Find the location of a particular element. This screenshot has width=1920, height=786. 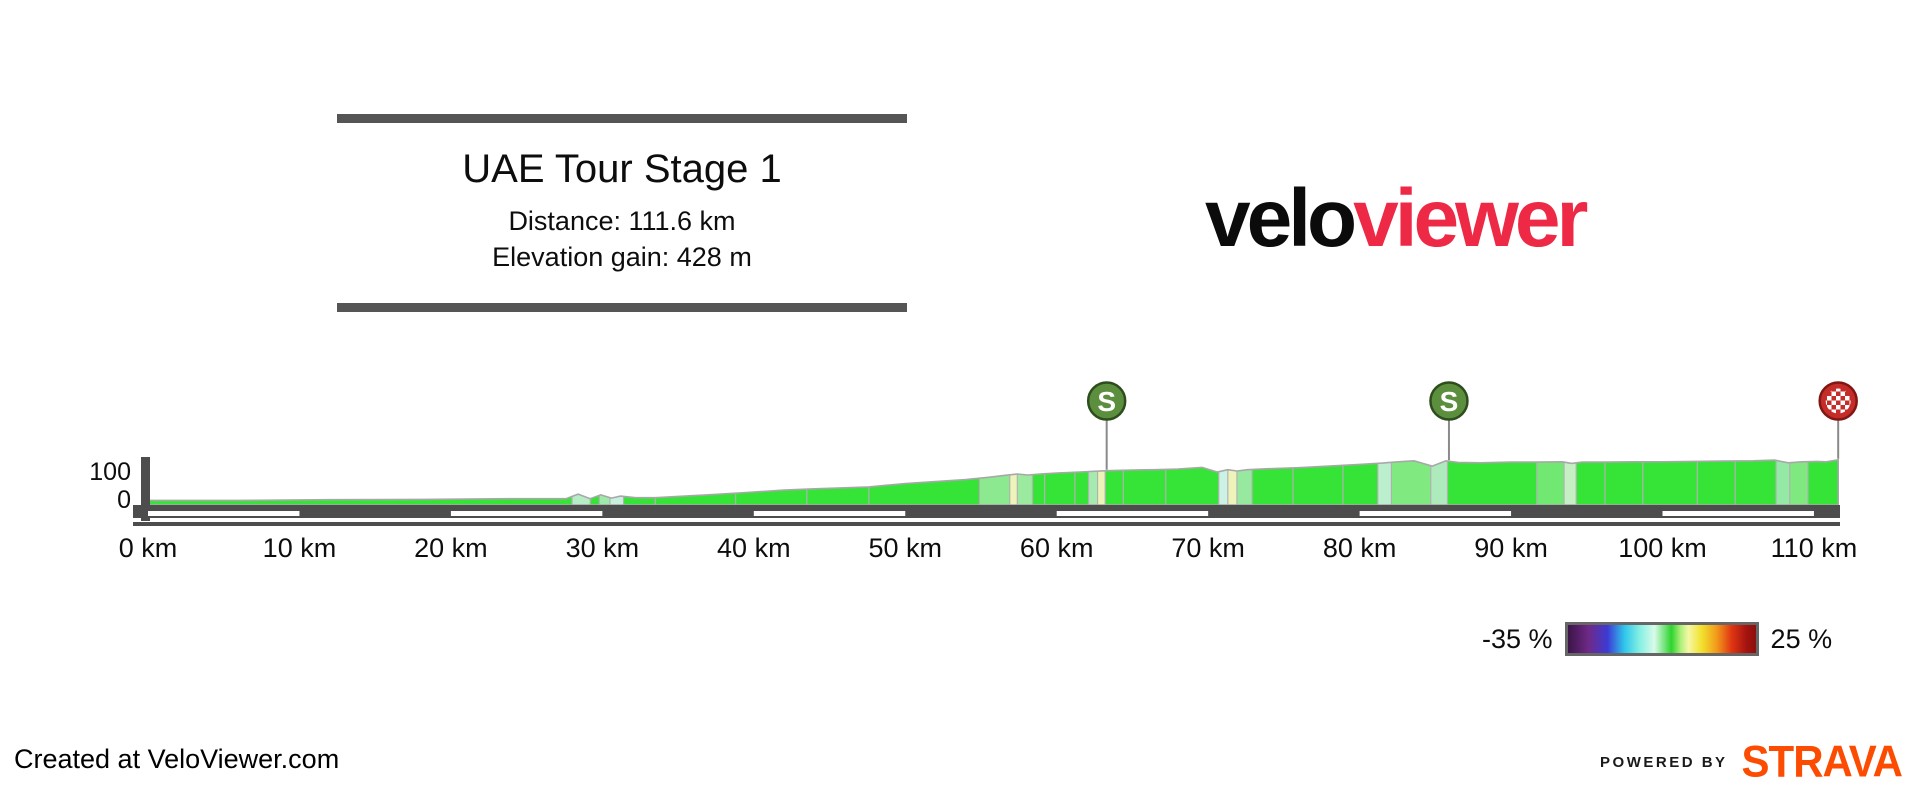

svg-text: 100 is located at coordinates (110, 472).